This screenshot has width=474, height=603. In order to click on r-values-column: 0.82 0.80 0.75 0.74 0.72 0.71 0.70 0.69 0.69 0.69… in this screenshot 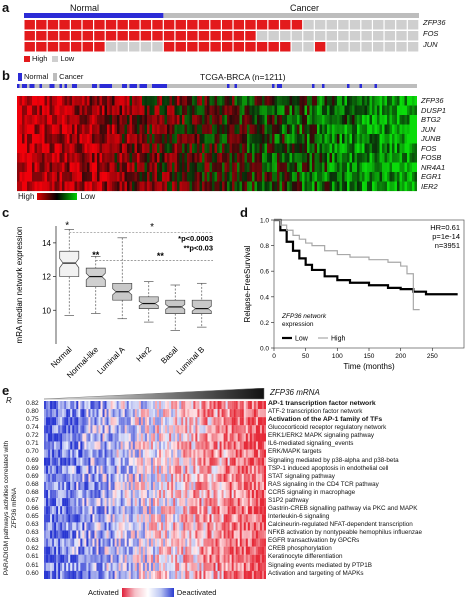, I will do `click(36, 489)`.